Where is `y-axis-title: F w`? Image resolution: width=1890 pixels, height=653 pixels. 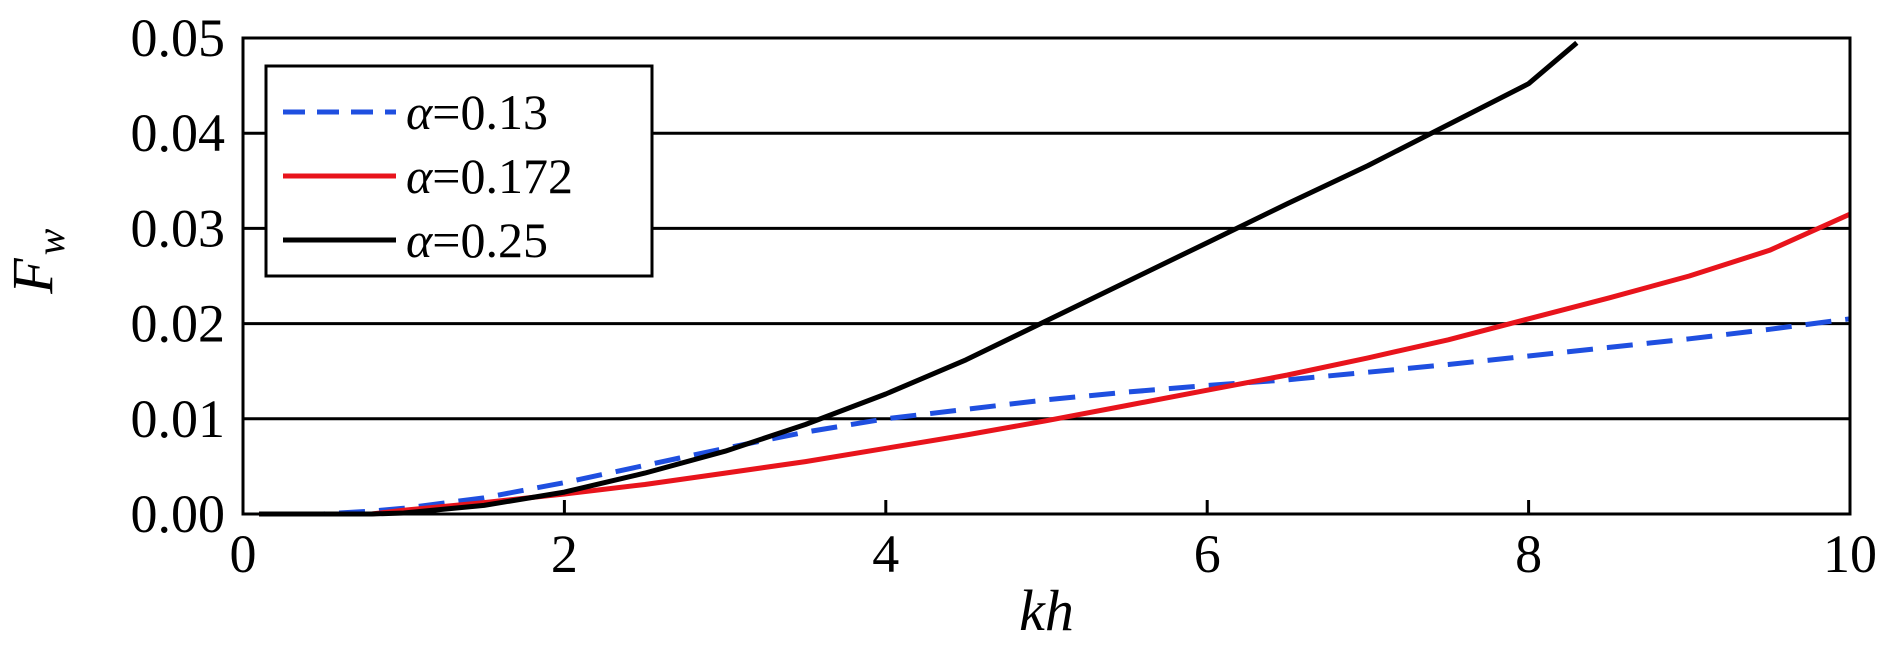
y-axis-title: F w is located at coordinates (36, 261).